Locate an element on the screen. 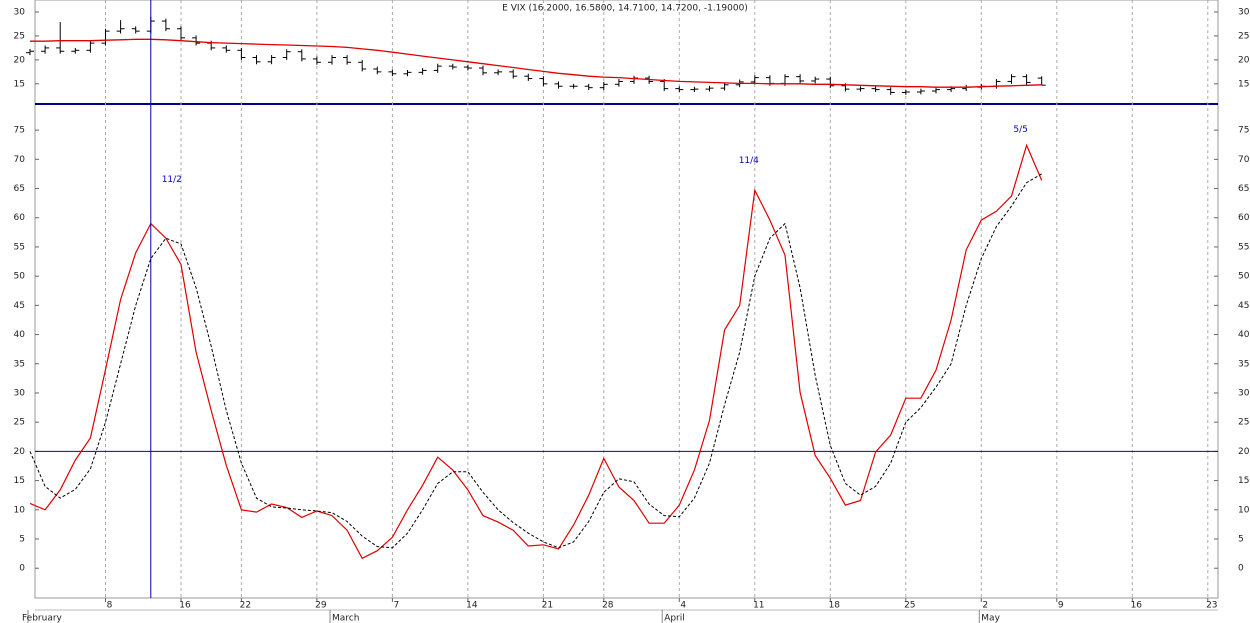 The height and width of the screenshot is (623, 1250). x-tick-label: 21 is located at coordinates (547, 606).